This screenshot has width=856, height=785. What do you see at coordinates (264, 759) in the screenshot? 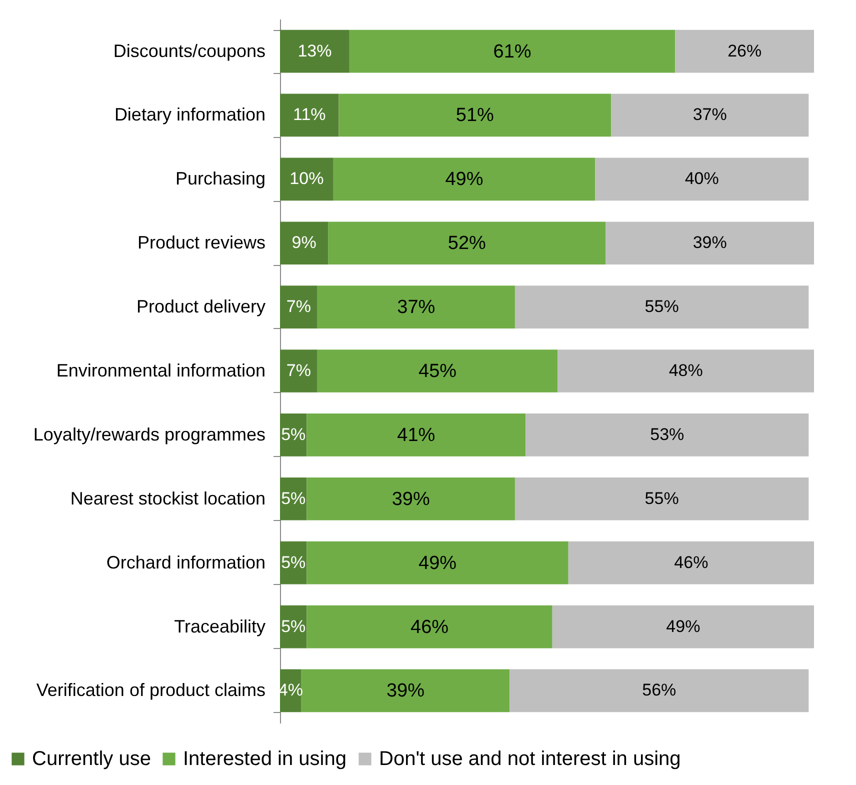
I see `legend-label: Interested in using` at bounding box center [264, 759].